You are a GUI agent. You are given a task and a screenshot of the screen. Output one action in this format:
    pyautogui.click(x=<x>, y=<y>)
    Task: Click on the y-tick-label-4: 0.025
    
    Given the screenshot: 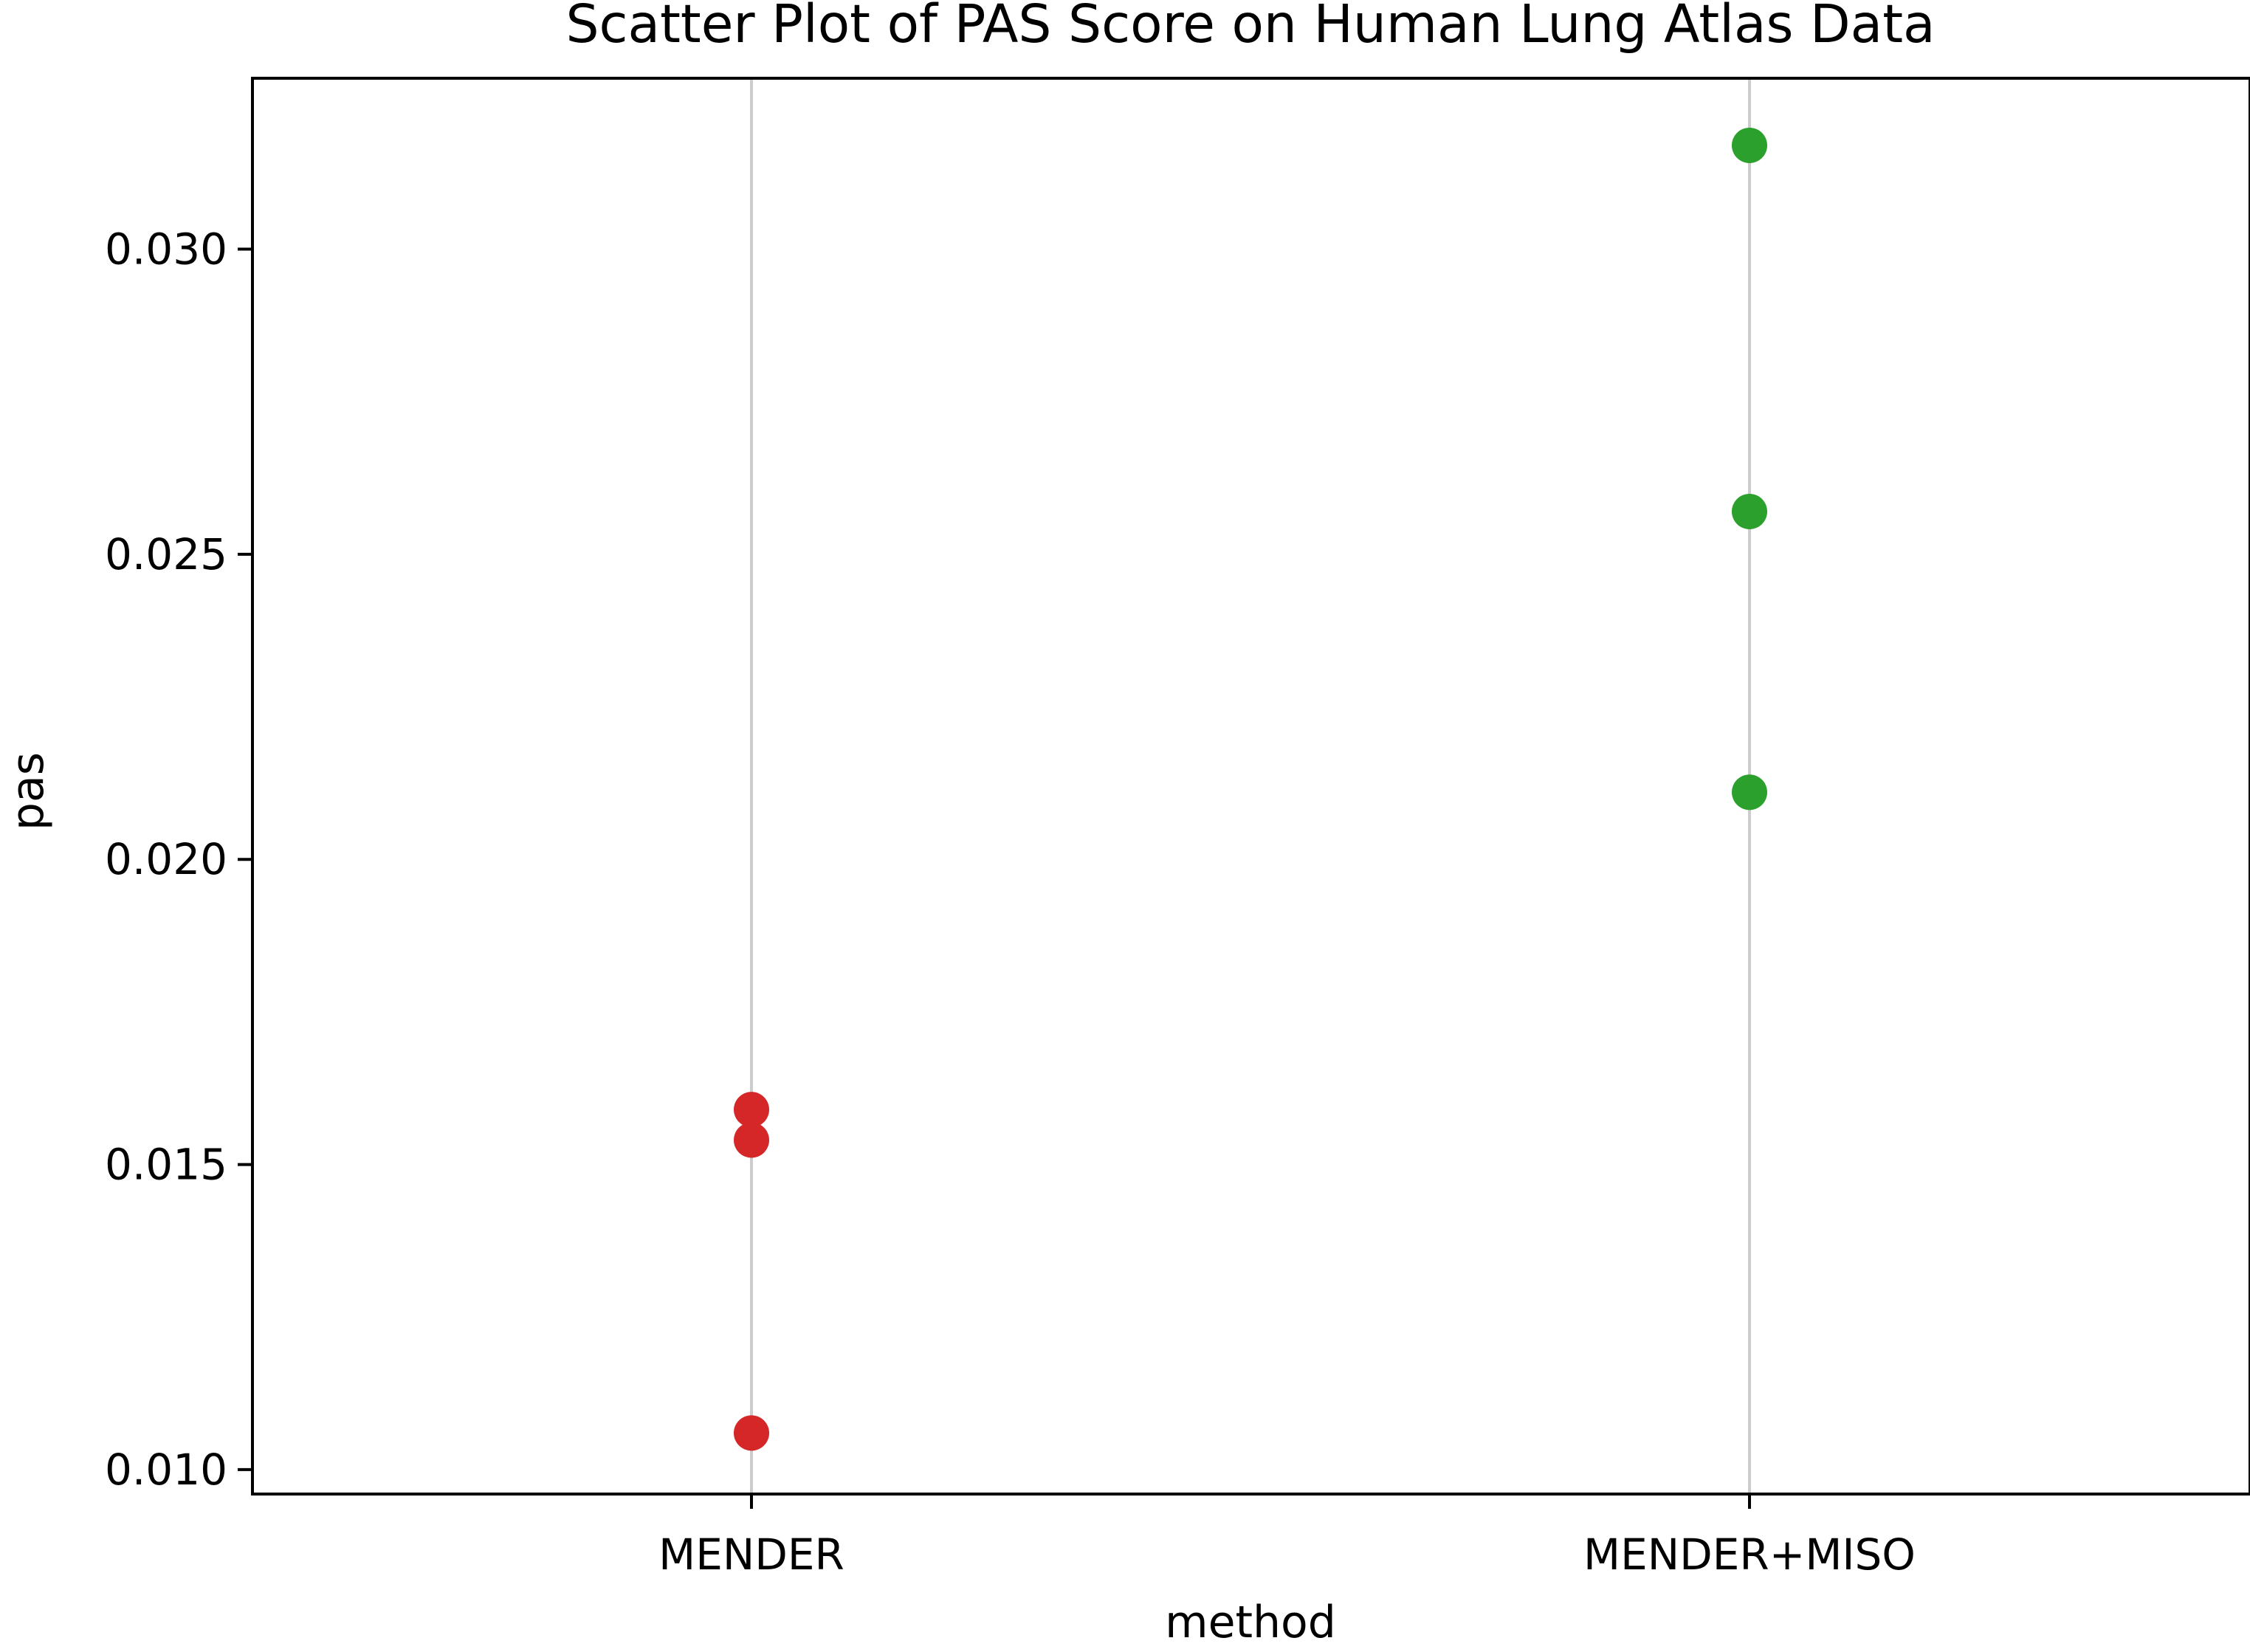 What is the action you would take?
    pyautogui.click(x=166, y=554)
    